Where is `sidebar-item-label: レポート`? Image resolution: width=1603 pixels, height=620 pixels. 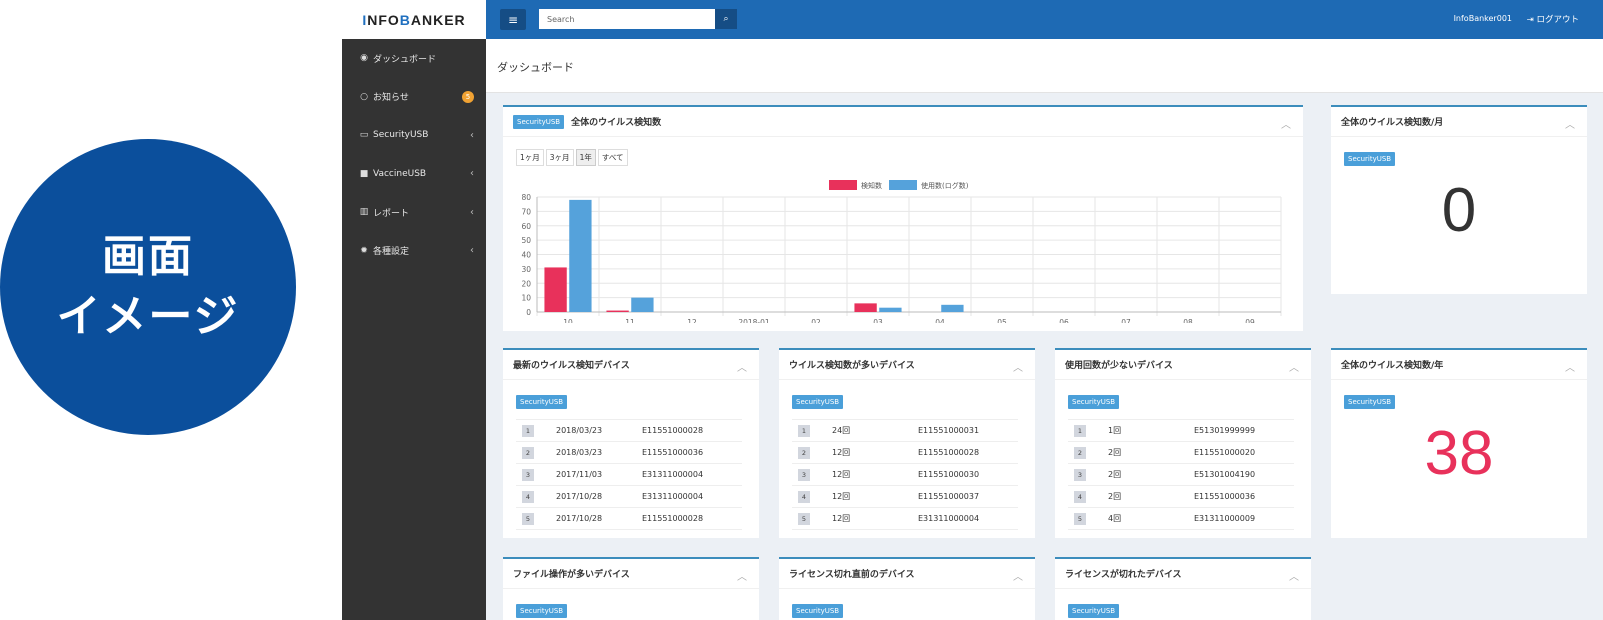
sidebar-item-label: レポート is located at coordinates (391, 213).